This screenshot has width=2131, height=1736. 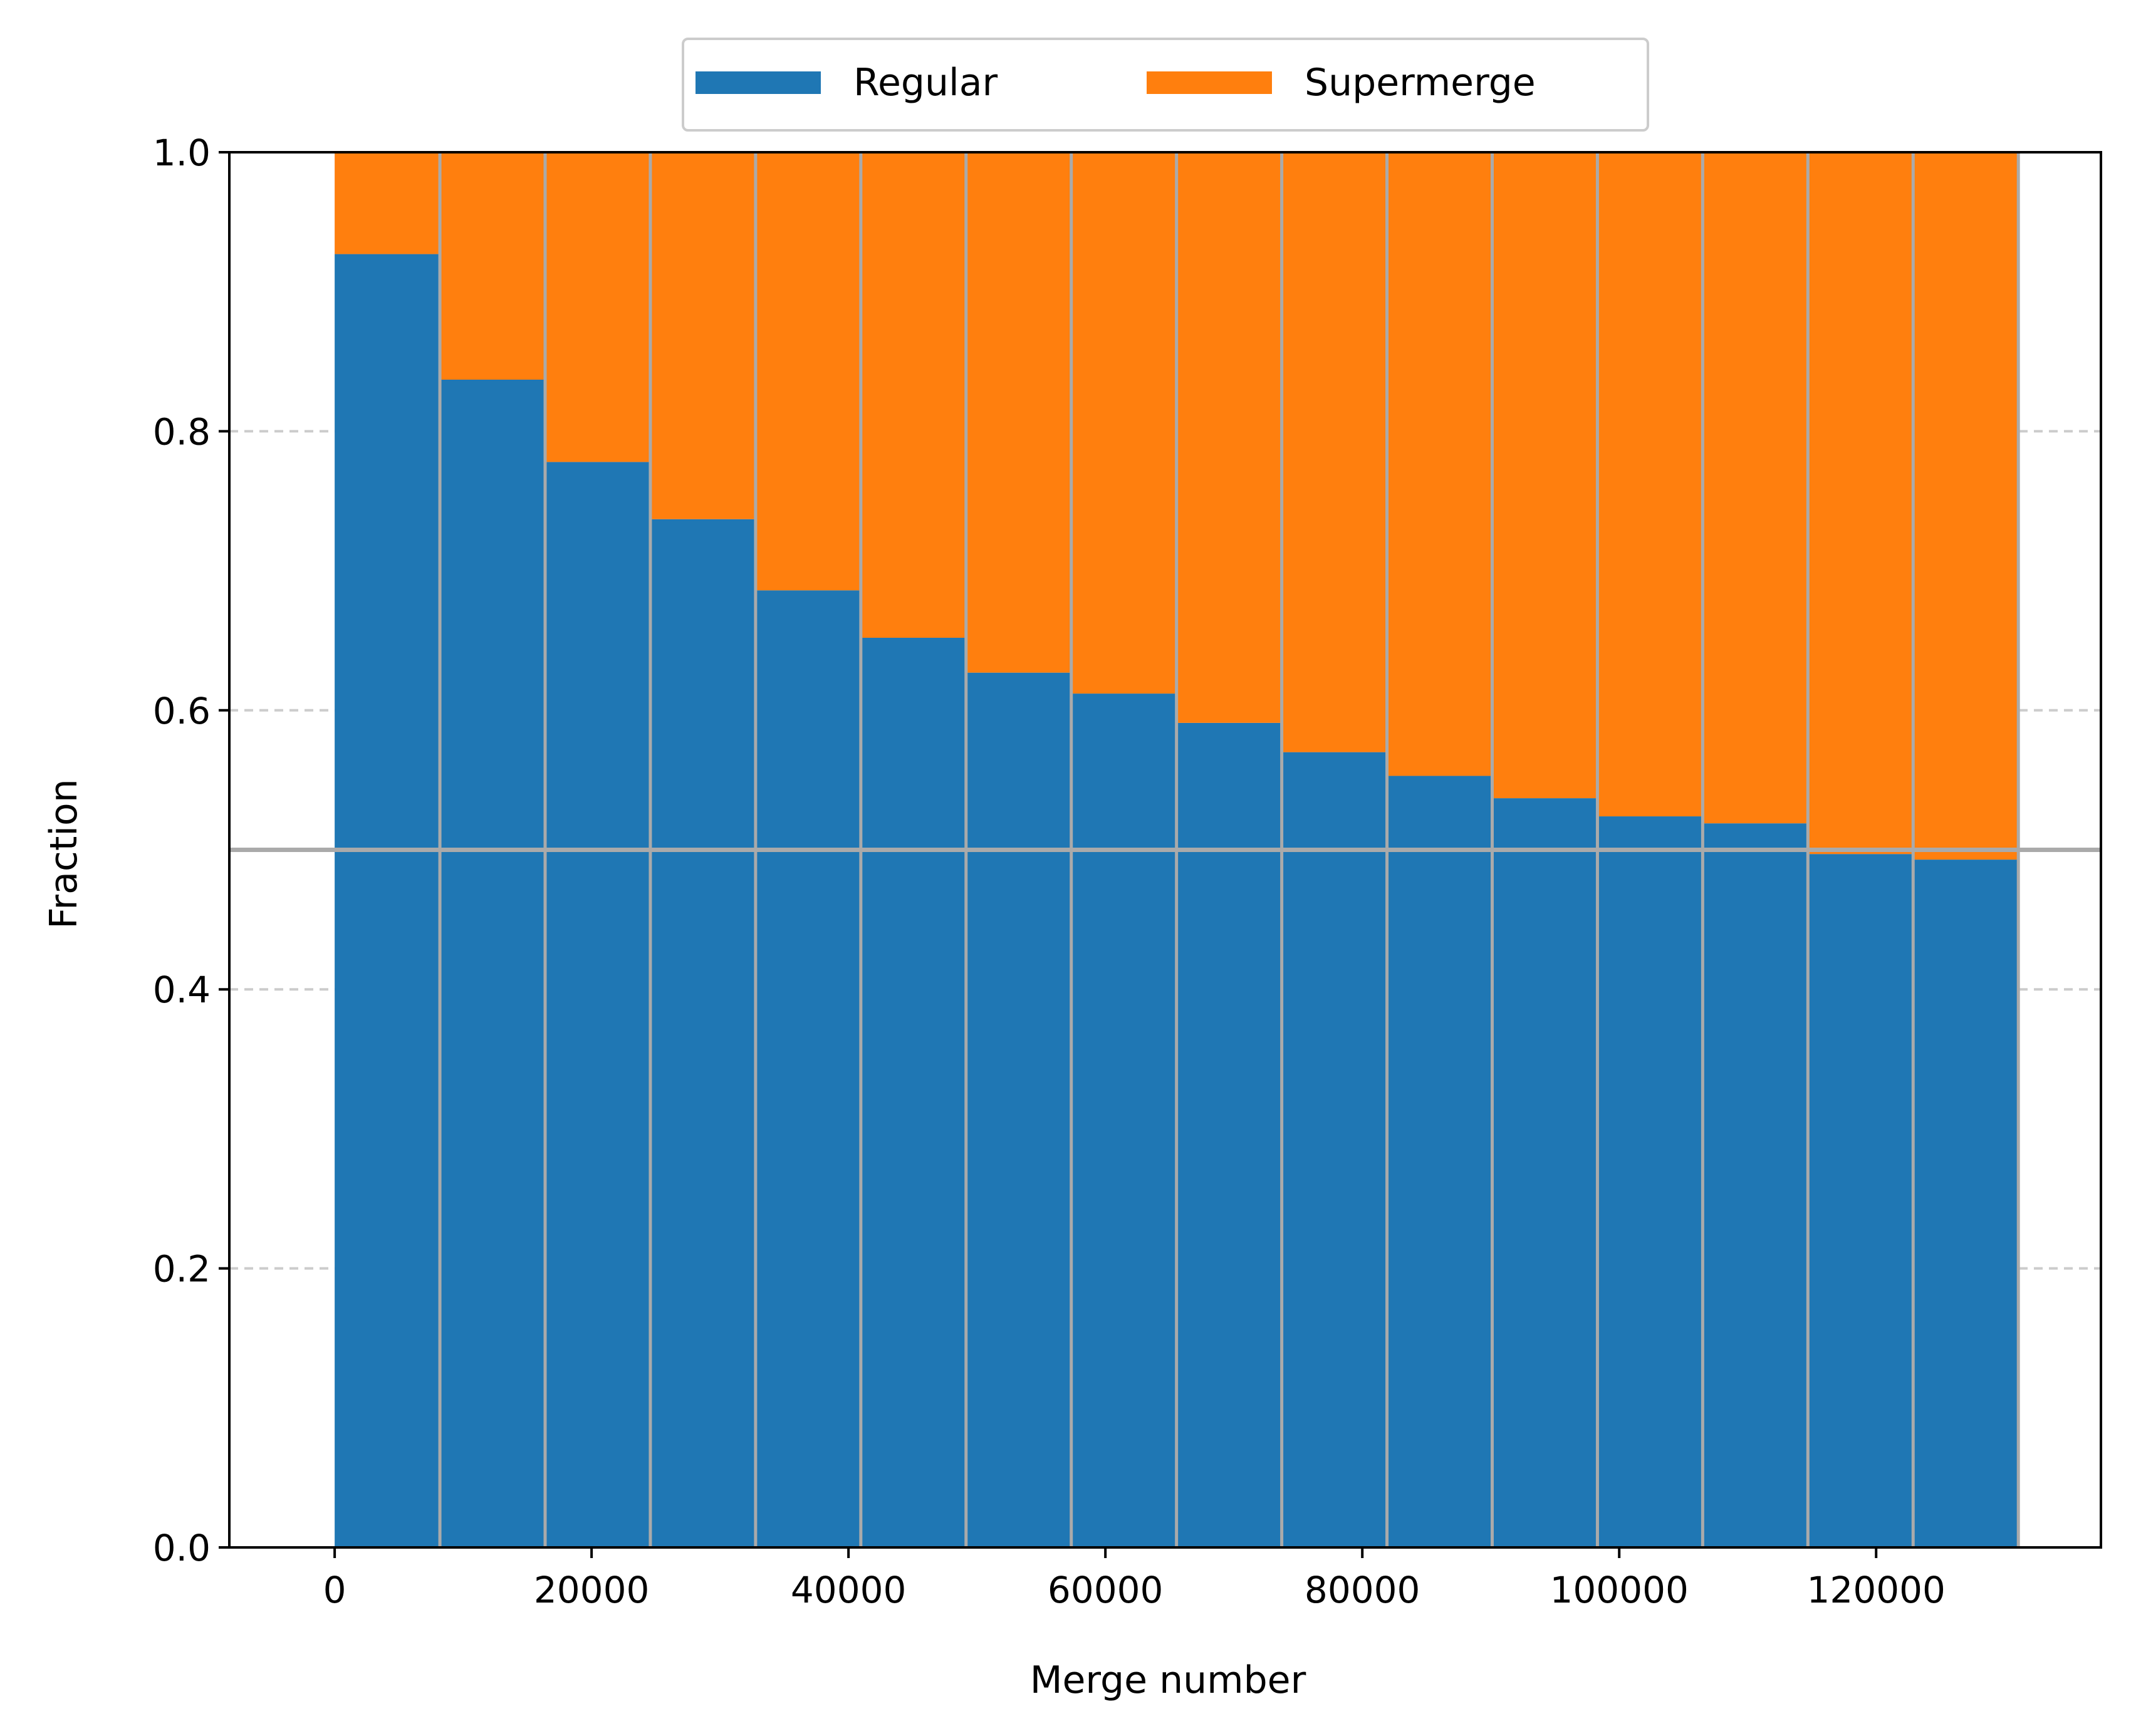 I want to click on y-tick-label: 0.0, so click(x=182, y=1548).